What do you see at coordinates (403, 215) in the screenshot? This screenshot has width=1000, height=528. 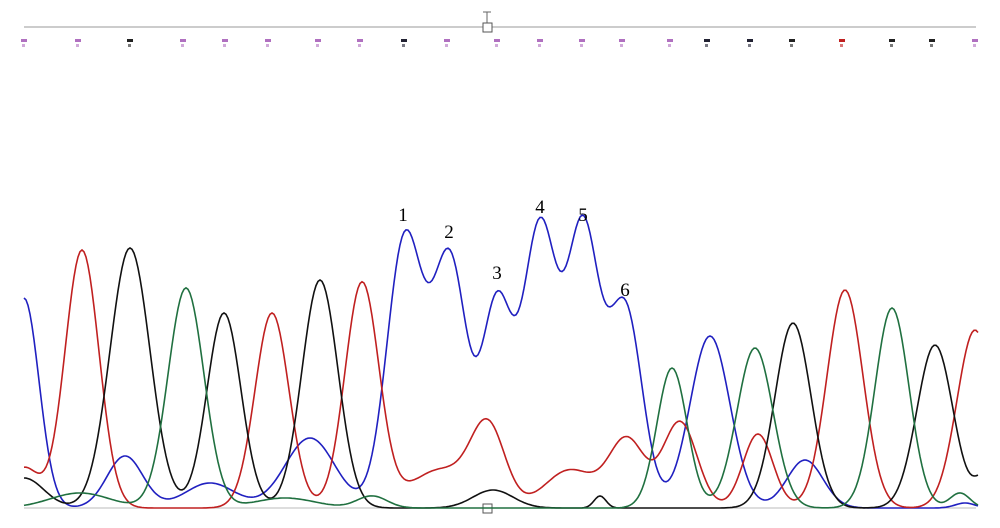 I see `peak-label: 1` at bounding box center [403, 215].